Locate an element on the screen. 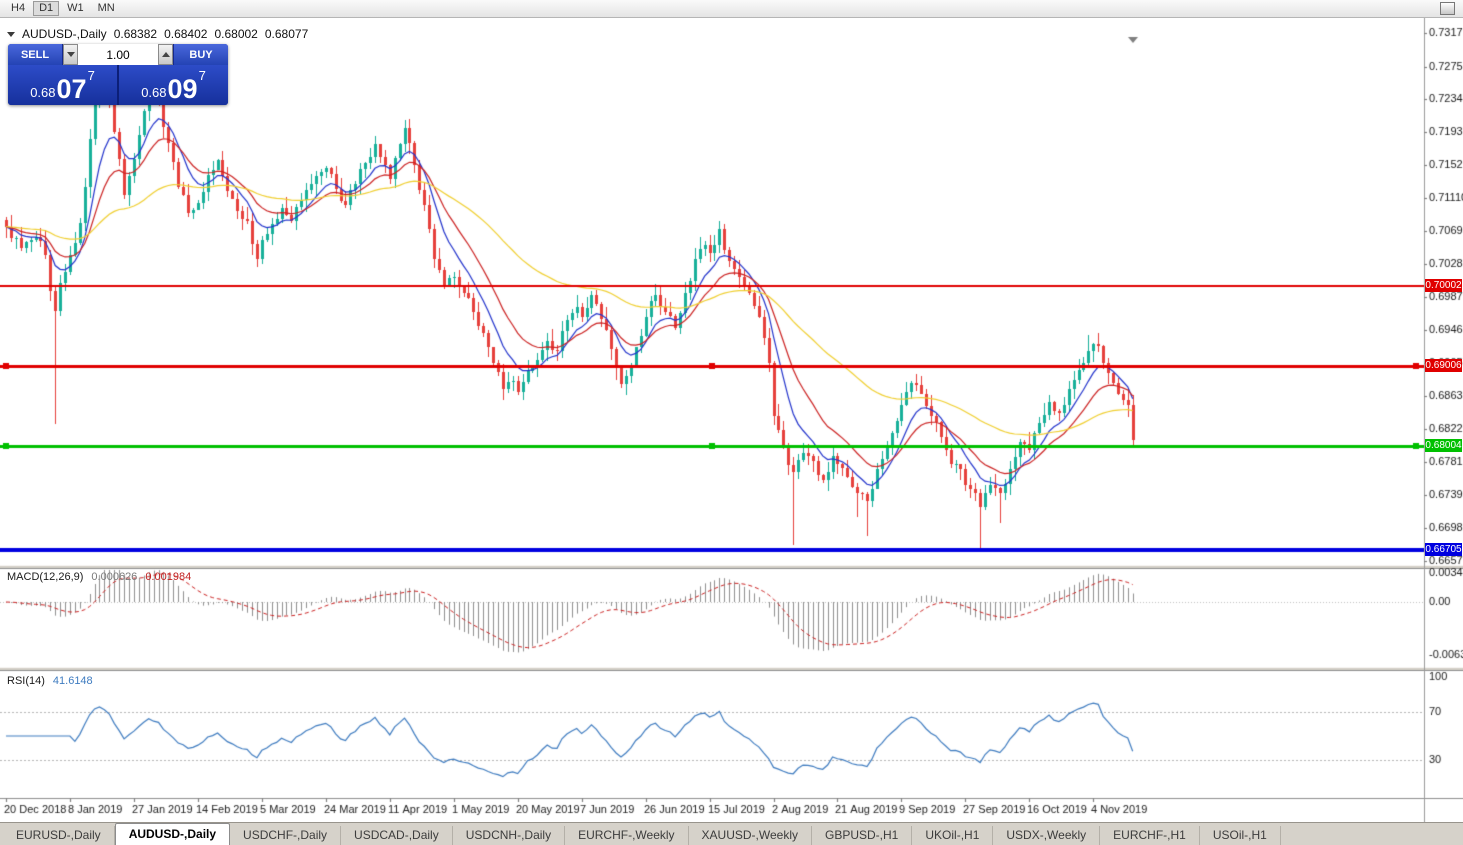 Image resolution: width=1463 pixels, height=845 pixels. tab-ukoil-h1: UKOil-,H1 is located at coordinates (953, 835).